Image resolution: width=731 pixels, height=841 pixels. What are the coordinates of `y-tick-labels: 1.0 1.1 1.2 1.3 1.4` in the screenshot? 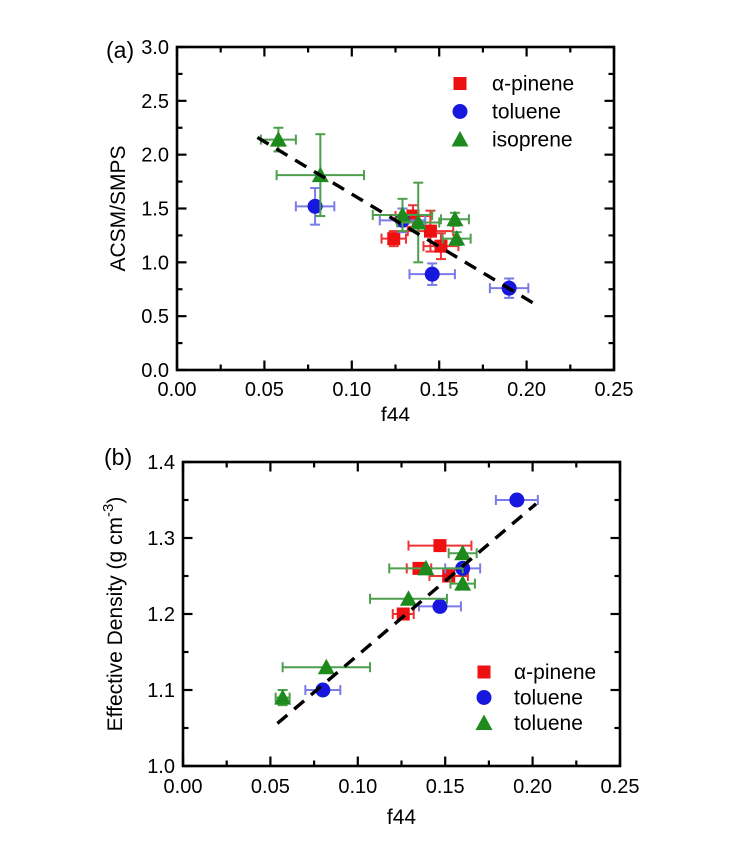 It's located at (161, 615).